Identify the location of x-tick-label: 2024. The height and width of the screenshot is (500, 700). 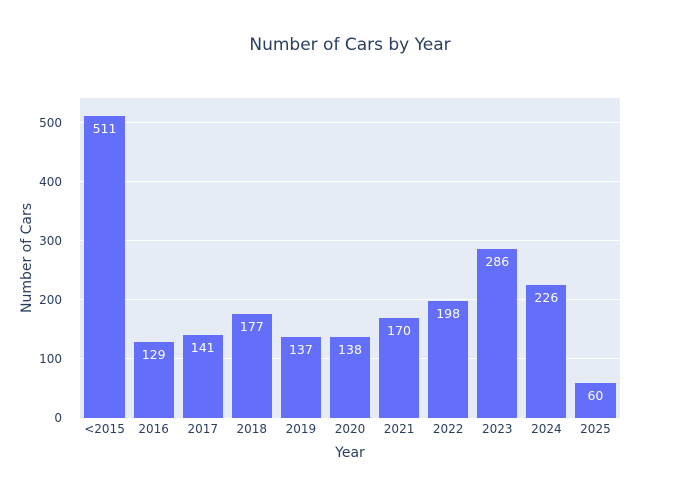
(546, 429).